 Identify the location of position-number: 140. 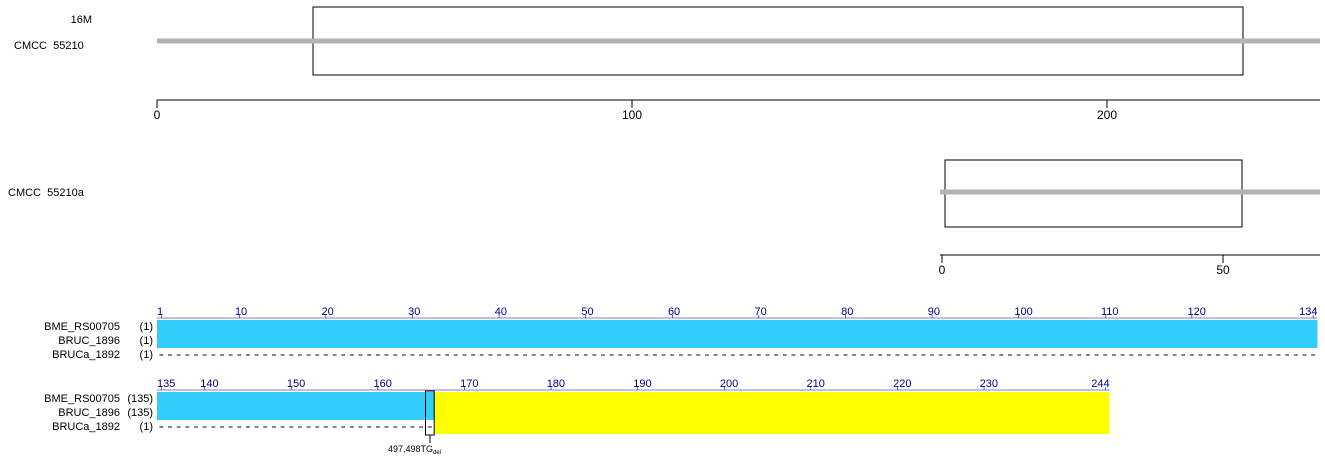
(209, 384).